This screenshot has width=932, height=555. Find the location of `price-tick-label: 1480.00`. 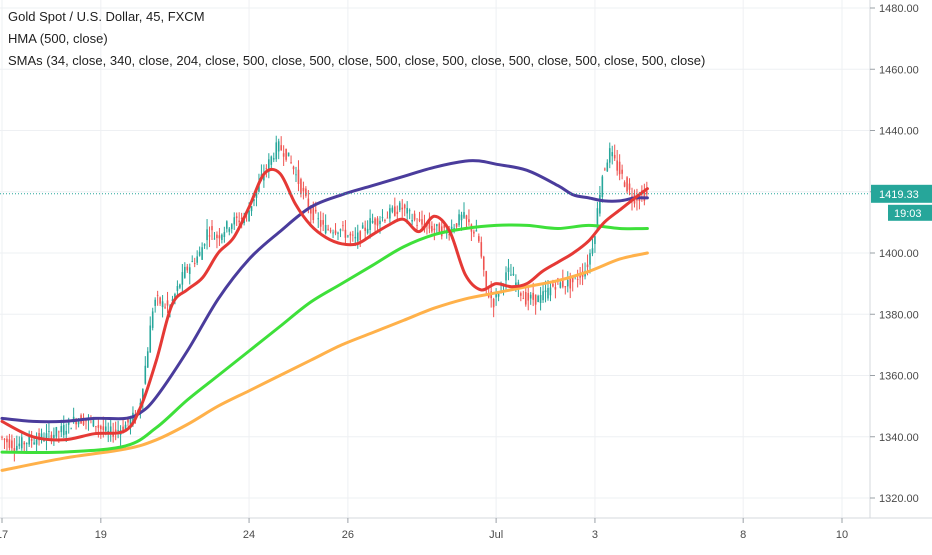

price-tick-label: 1480.00 is located at coordinates (899, 9).